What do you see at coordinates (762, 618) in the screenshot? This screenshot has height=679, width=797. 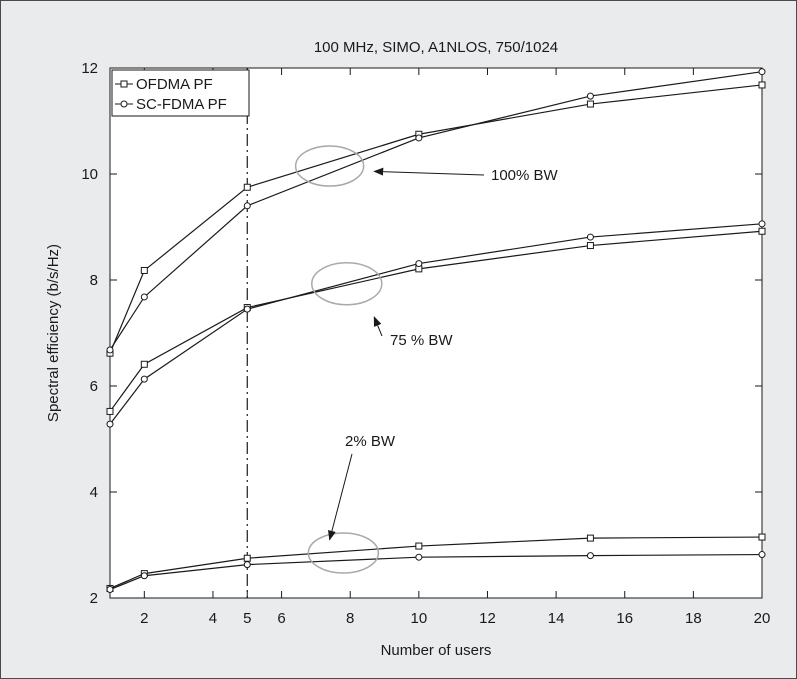 I see `x-tick-label: 20` at bounding box center [762, 618].